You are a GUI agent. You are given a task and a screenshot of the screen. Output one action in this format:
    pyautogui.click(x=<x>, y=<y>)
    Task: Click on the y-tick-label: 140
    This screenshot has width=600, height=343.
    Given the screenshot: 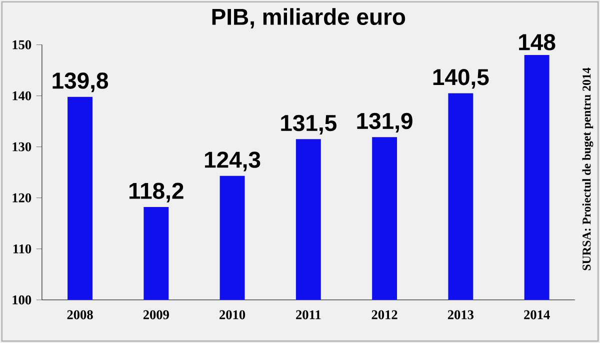 What is the action you would take?
    pyautogui.click(x=22, y=95)
    